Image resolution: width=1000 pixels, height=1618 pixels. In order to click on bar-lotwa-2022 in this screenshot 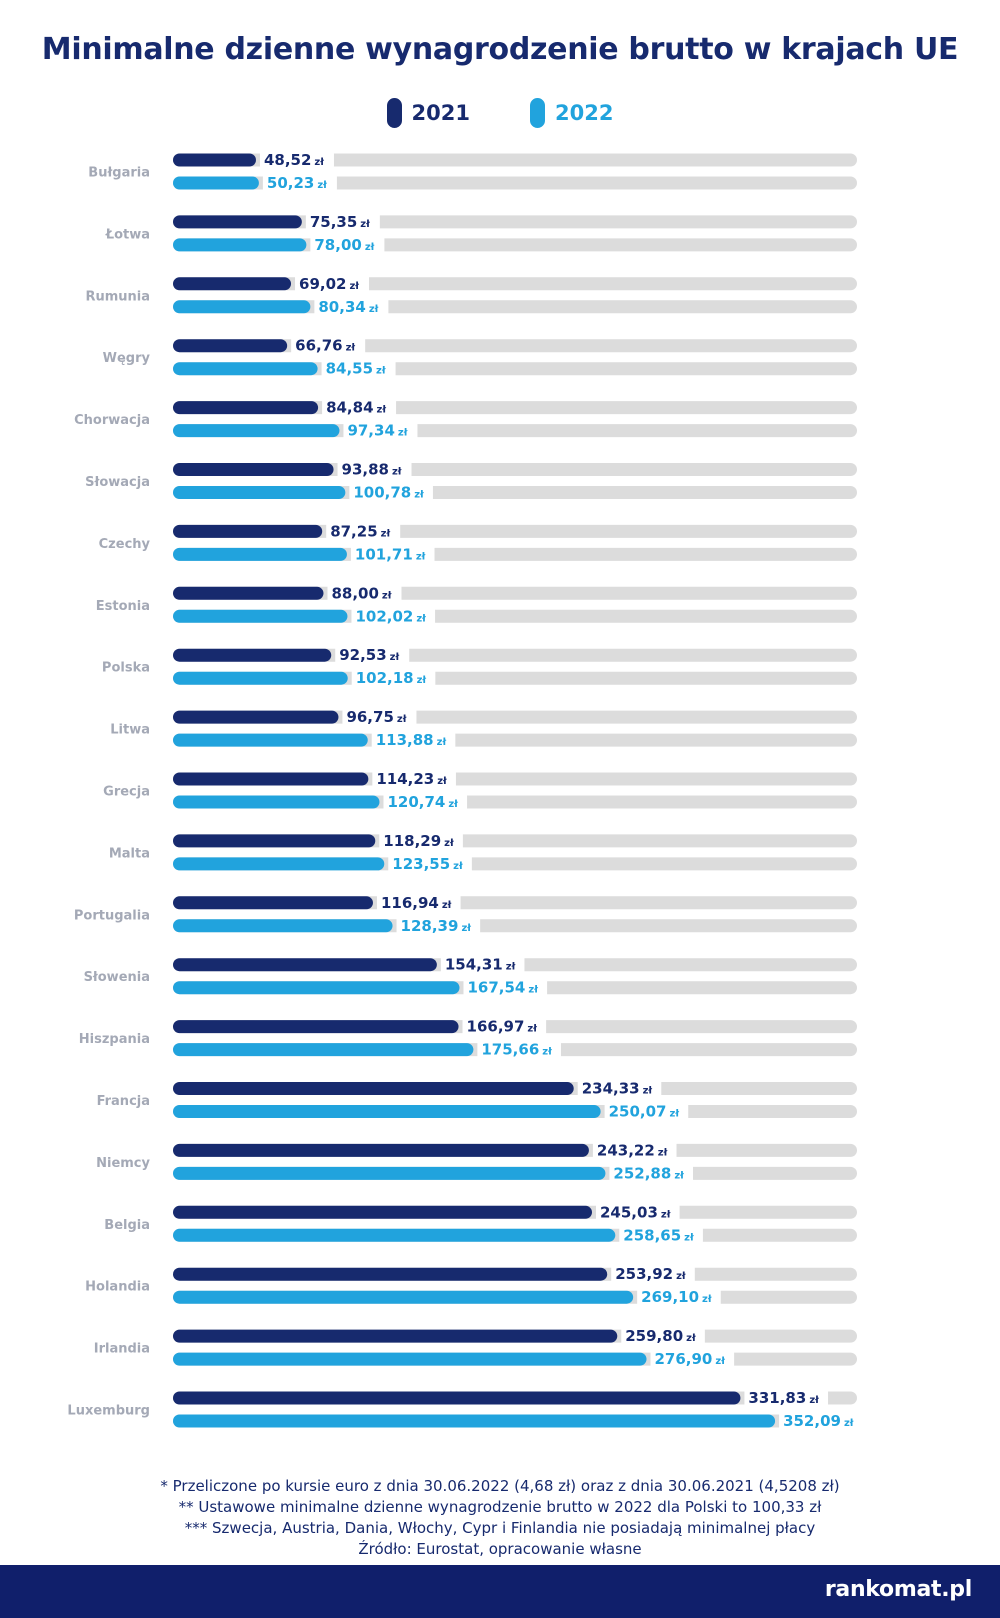, I will do `click(240, 245)`.